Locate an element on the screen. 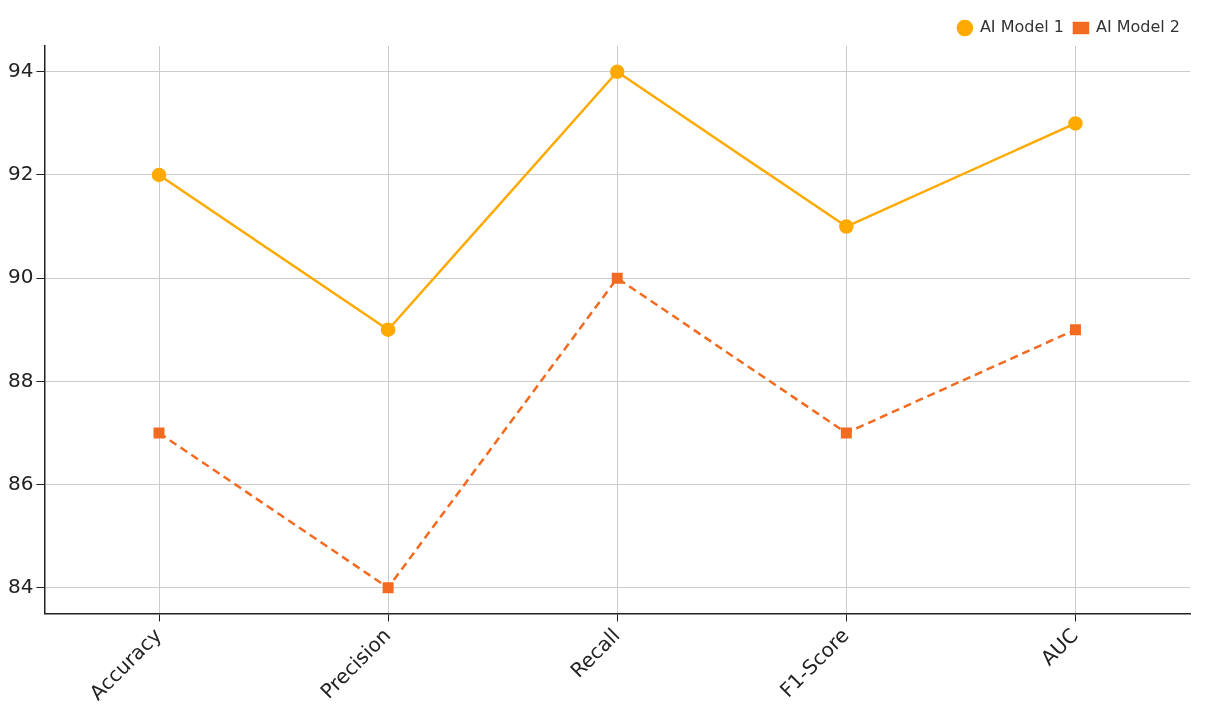 The width and height of the screenshot is (1208, 714). y-tick-label: 86 is located at coordinates (21, 482).